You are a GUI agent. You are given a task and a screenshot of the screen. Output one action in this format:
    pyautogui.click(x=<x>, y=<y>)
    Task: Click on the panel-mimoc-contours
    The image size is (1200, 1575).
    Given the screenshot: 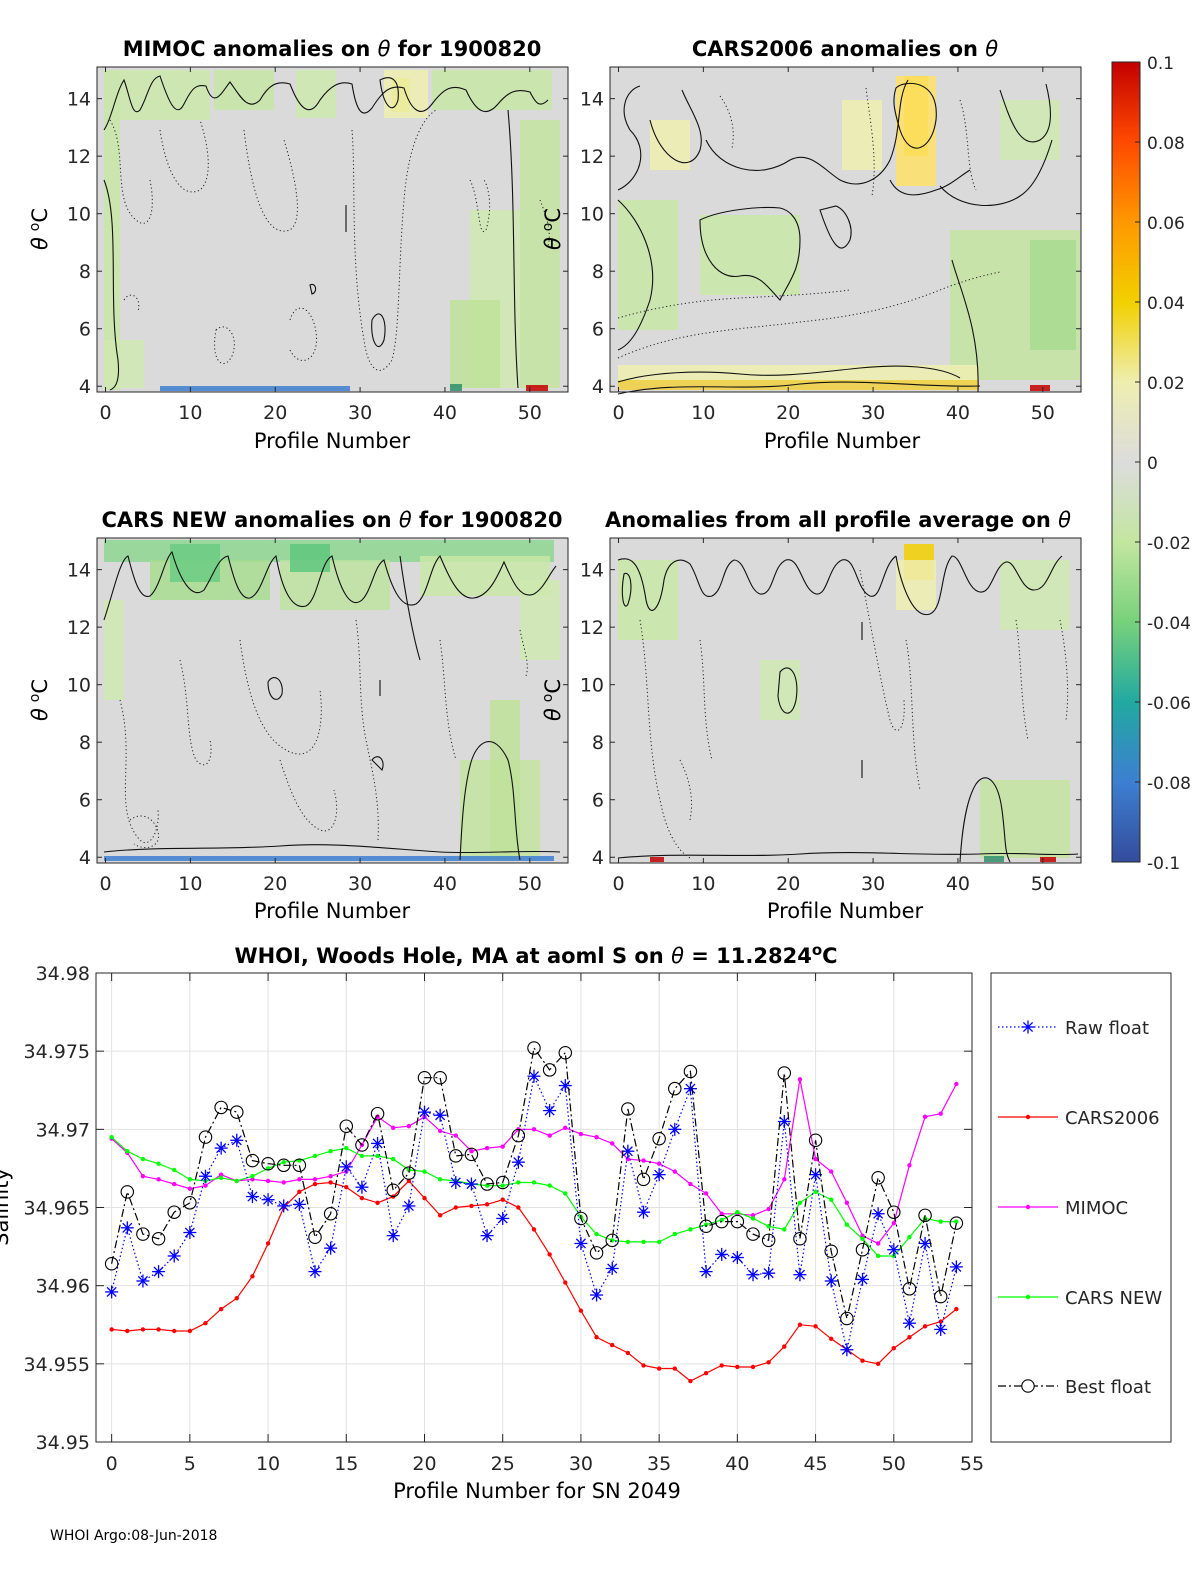 What is the action you would take?
    pyautogui.click(x=326, y=233)
    